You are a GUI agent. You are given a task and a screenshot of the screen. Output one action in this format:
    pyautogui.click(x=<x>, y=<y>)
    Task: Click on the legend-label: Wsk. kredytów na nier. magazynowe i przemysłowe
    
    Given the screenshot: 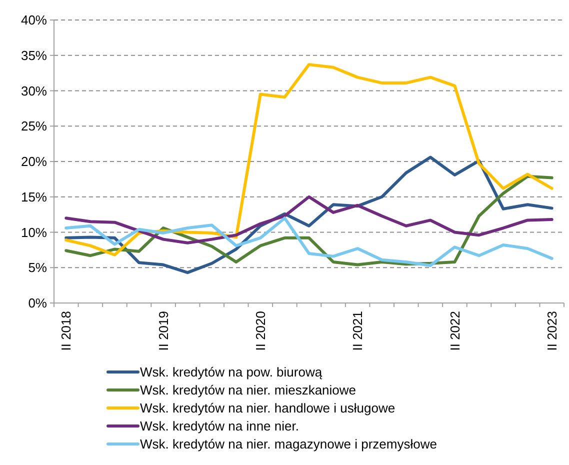 What is the action you would take?
    pyautogui.click(x=288, y=444)
    